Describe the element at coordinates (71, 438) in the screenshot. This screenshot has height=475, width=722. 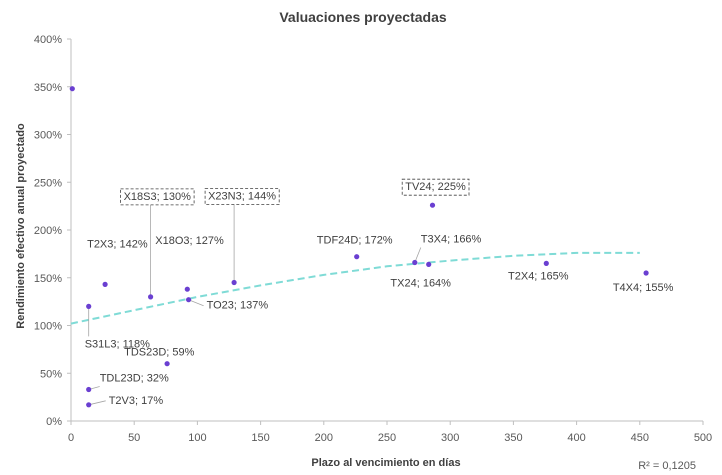
I see `x-tick-label: 0` at that location.